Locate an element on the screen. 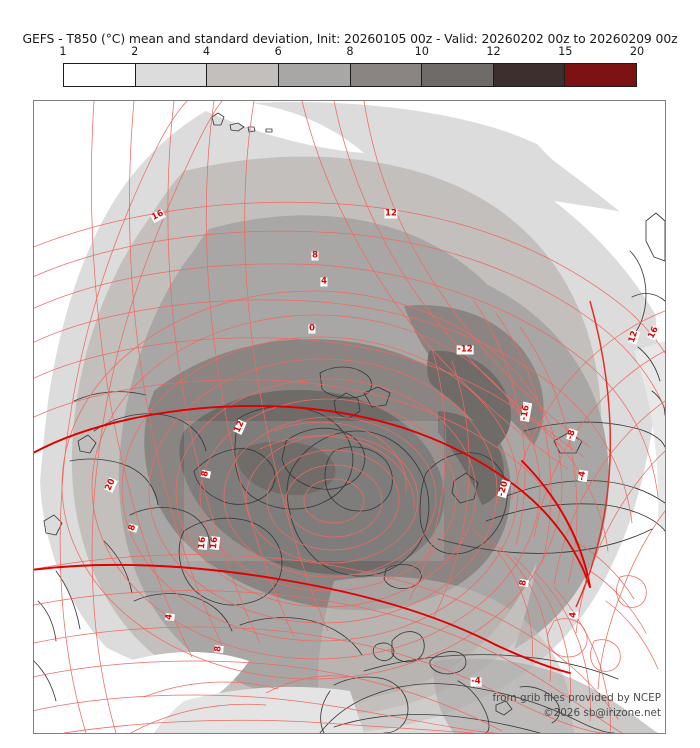  contour-label: -12 is located at coordinates (465, 349).